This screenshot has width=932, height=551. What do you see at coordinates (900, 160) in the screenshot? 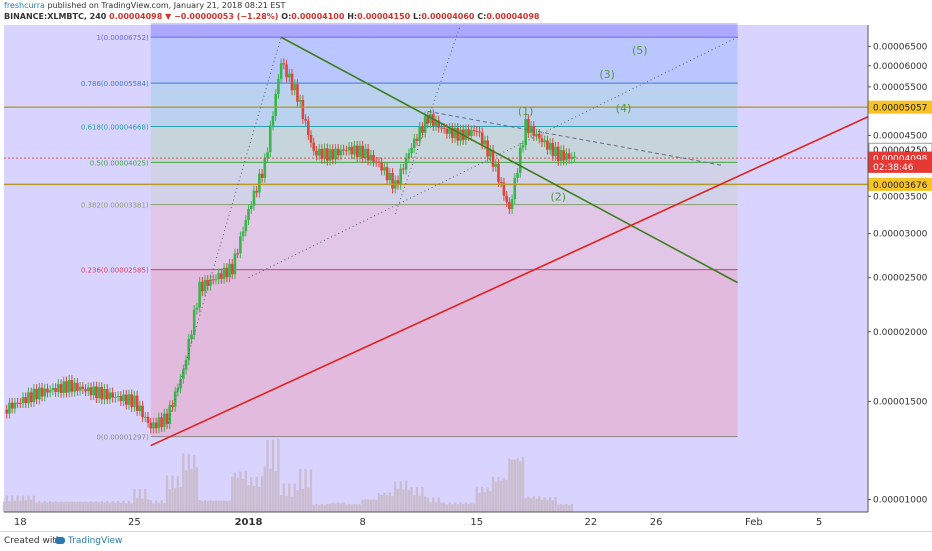
I see `price-label-text: 0.00004098` at bounding box center [900, 160].